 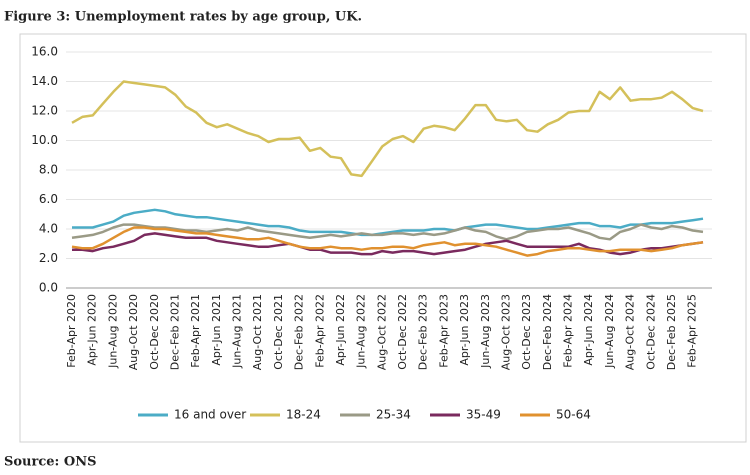 I want to click on x-tick-label: Jun-Aug 2020, so click(x=112, y=331).